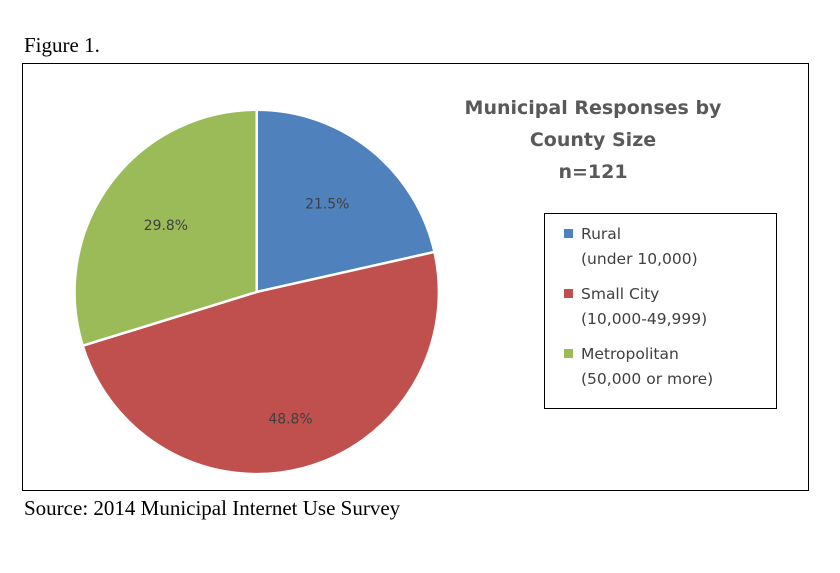  I want to click on legend-label-rural: Rural, so click(601, 234).